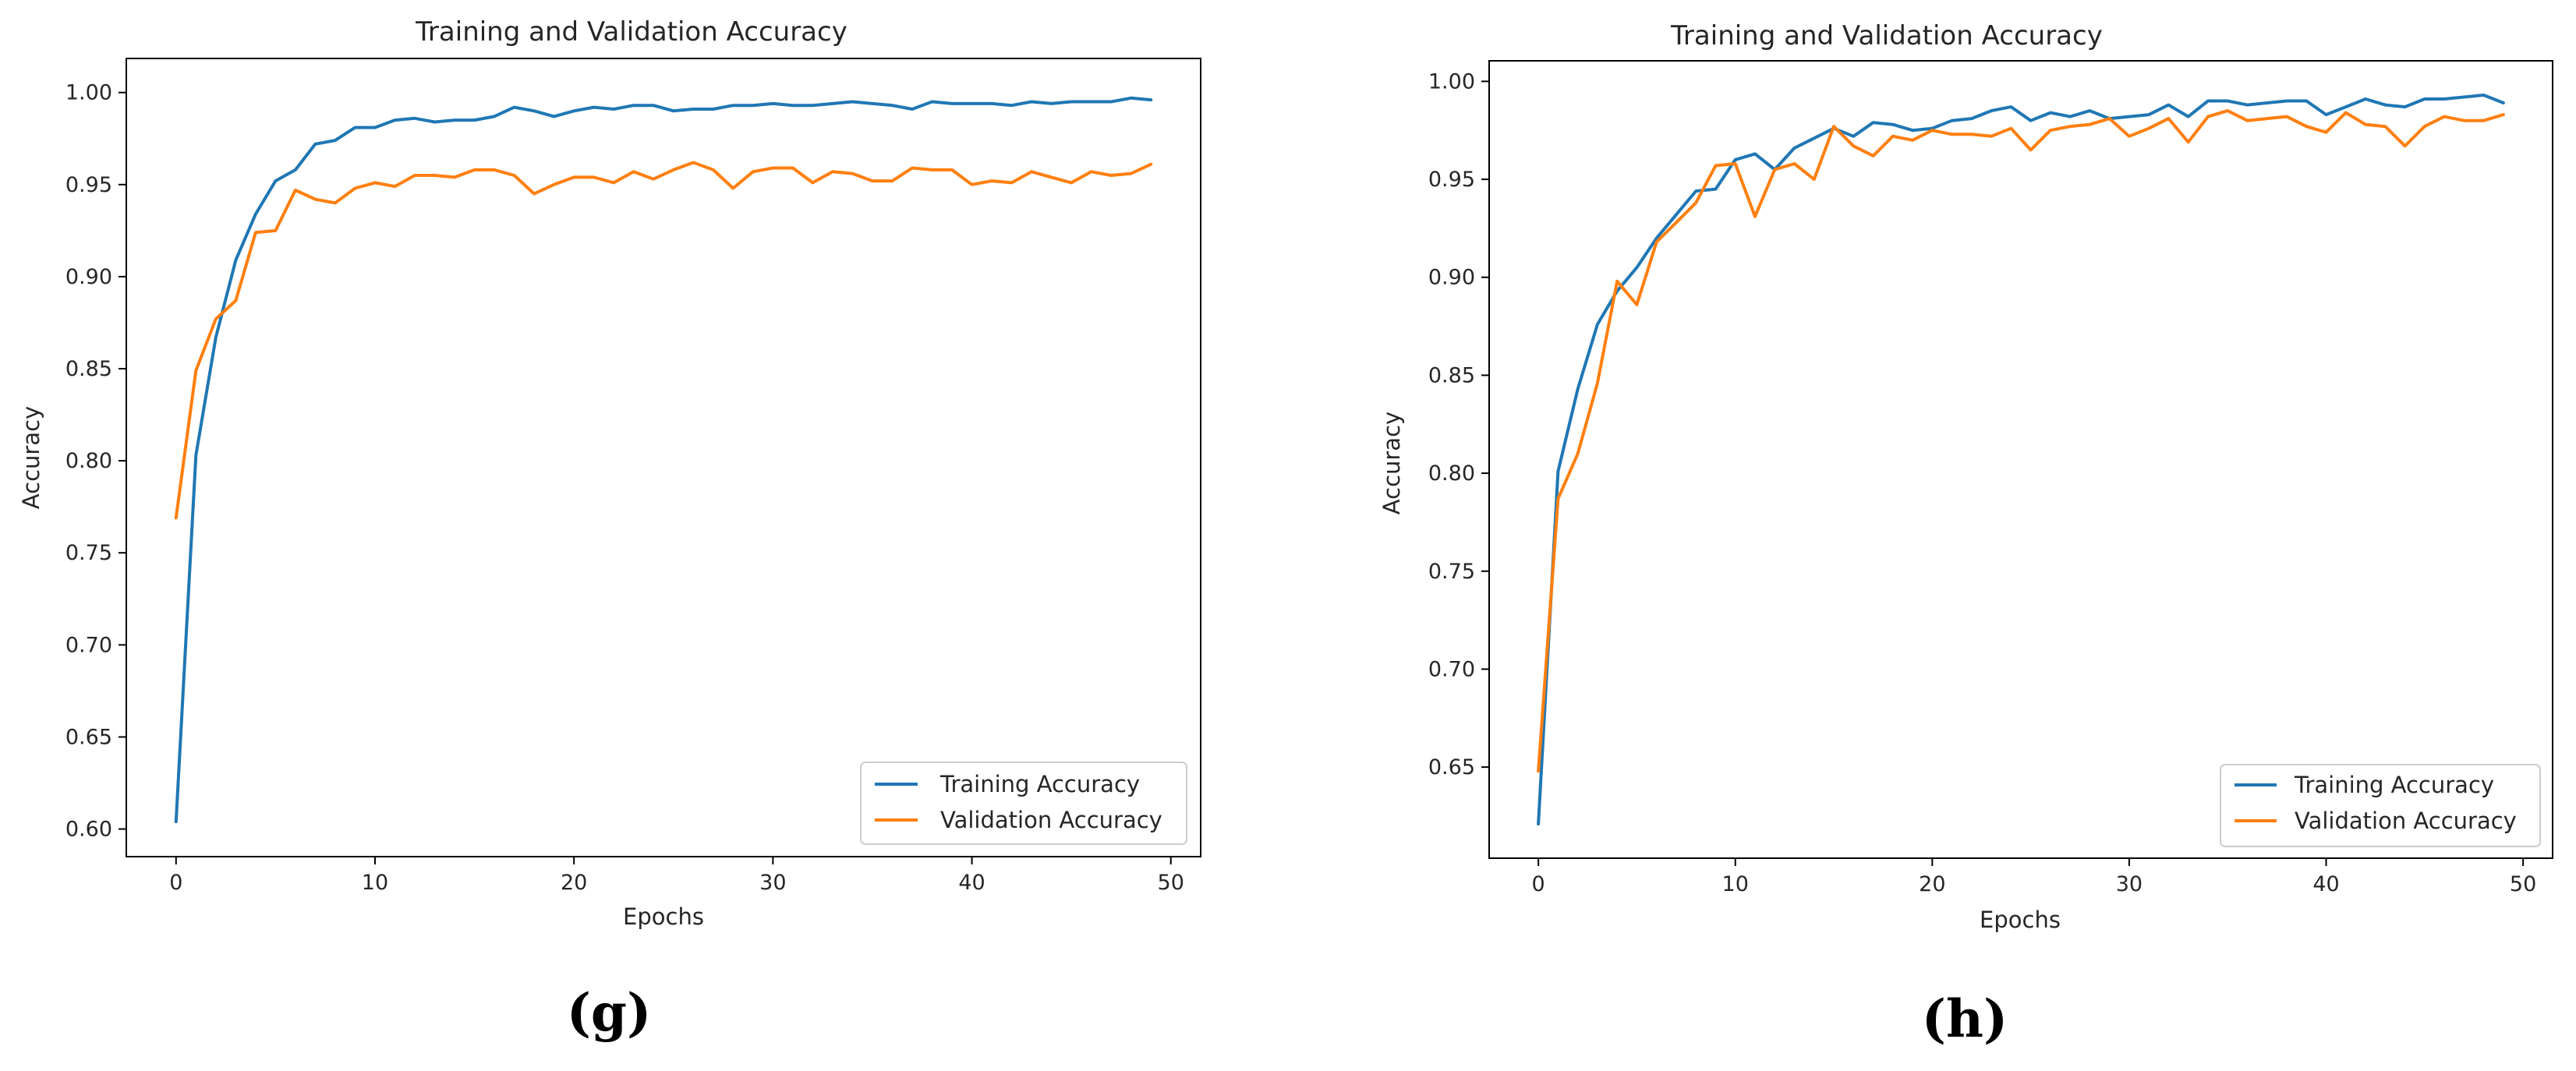  Describe the element at coordinates (2129, 884) in the screenshot. I see `chart-h-xtick-label-3: 30` at that location.